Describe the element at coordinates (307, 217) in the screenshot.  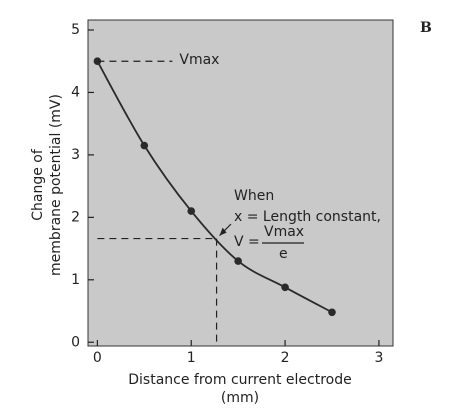
I see `annotation: x = Length constant,` at that location.